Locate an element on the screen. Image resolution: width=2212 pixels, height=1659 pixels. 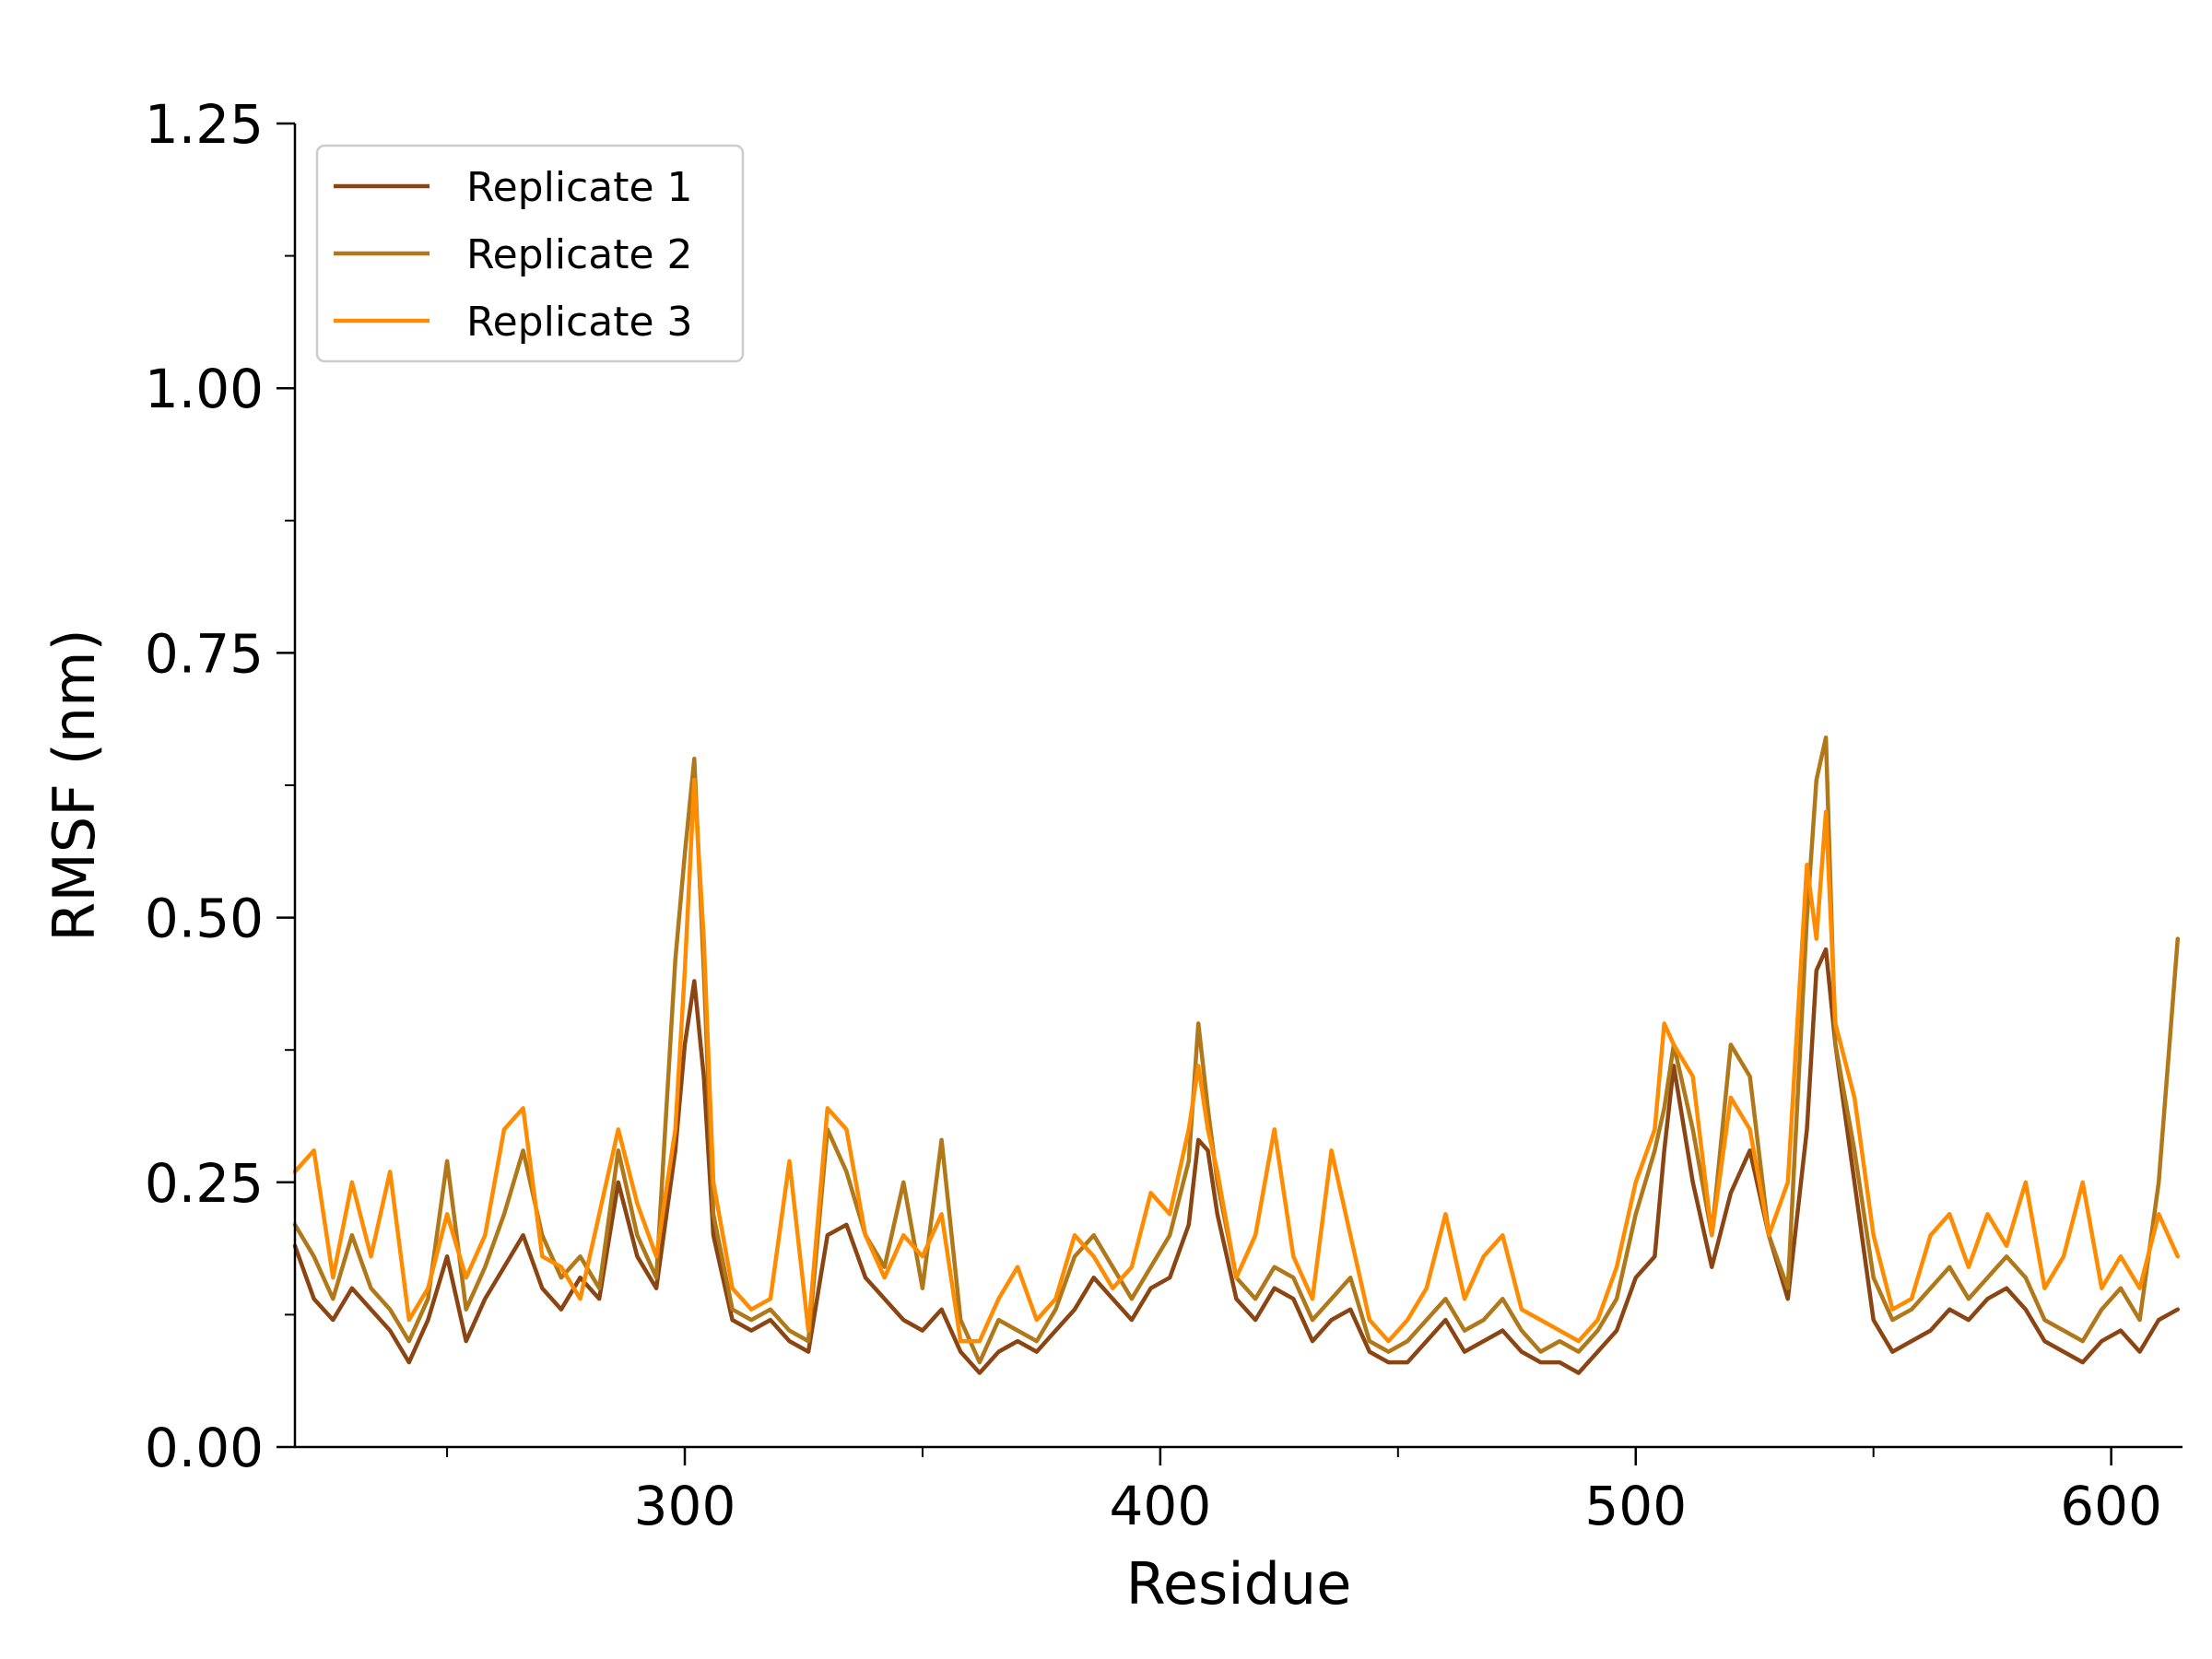
legend-box is located at coordinates (530, 253).